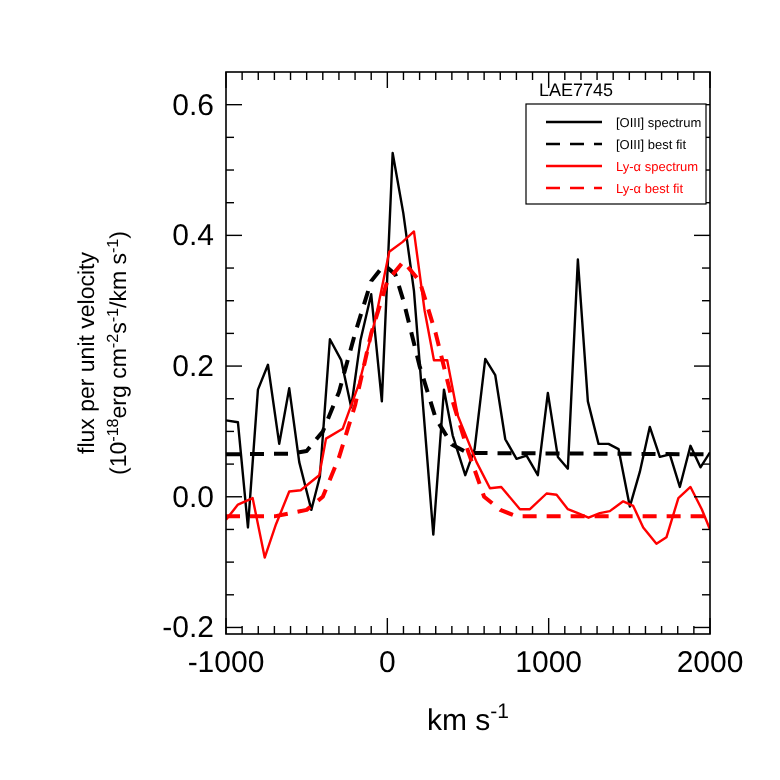 Image resolution: width=780 pixels, height=780 pixels. I want to click on y-tick-label: 0.2, so click(193, 367).